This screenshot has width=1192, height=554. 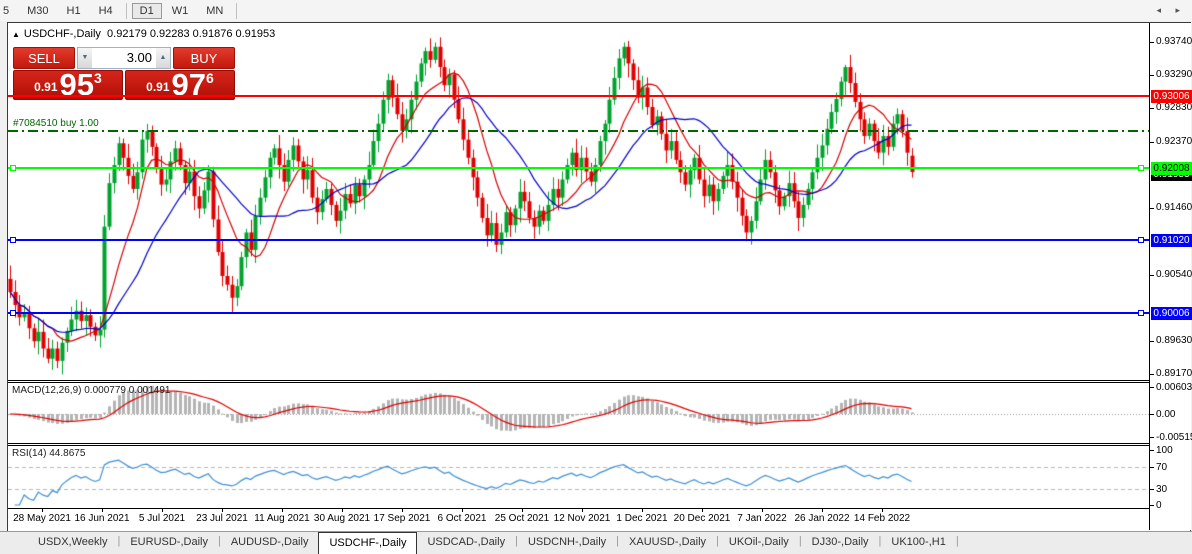 What do you see at coordinates (762, 518) in the screenshot?
I see `date-tick-label: 7 Jan 2022` at bounding box center [762, 518].